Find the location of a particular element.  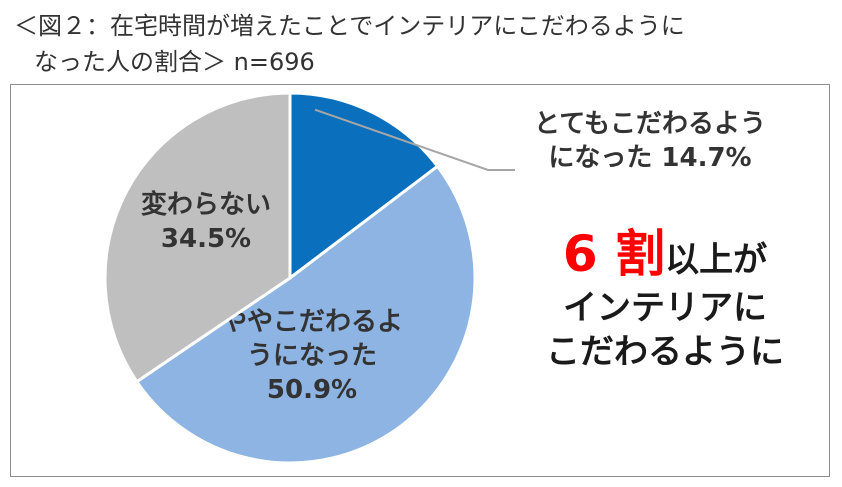

slice-3-label-line-1: 変わらない is located at coordinates (206, 204).